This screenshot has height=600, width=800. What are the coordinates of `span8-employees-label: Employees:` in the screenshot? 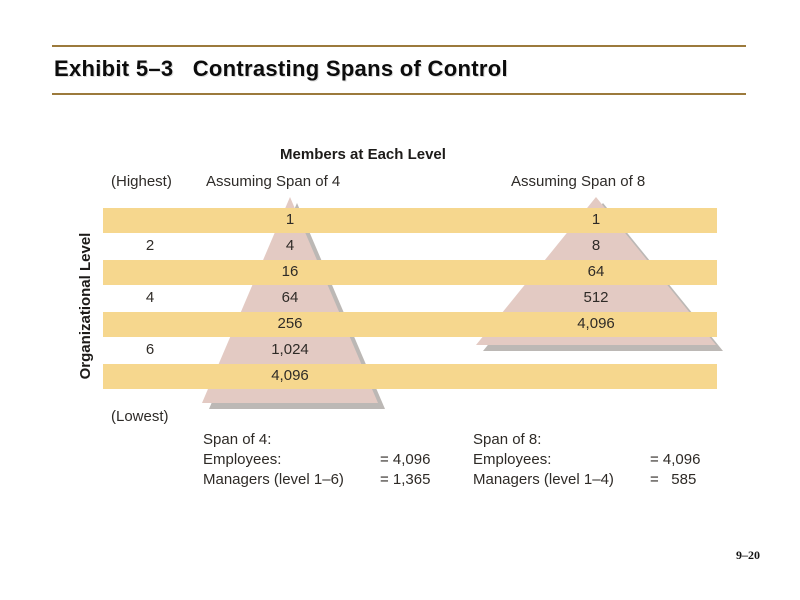 It's located at (512, 459).